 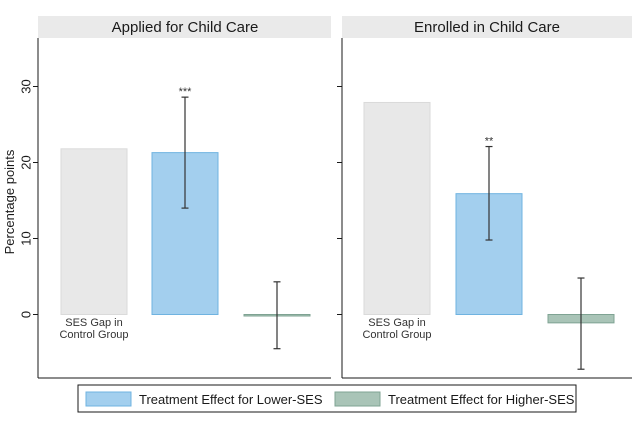 I want to click on significance-label: **, so click(x=489, y=142).